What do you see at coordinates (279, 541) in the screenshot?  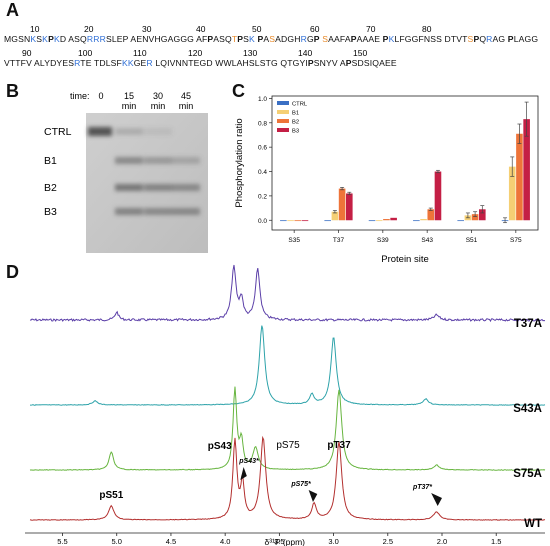 I see `x-tick-label: 3.5` at bounding box center [279, 541].